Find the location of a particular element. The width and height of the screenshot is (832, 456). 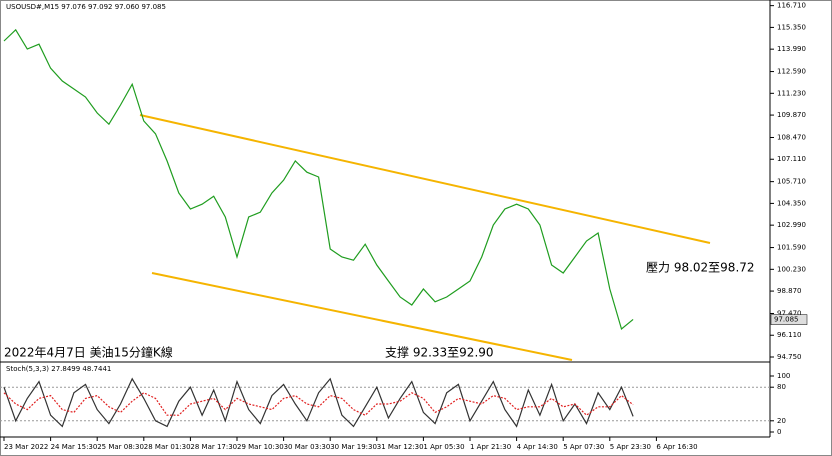

y-tick-label: 80 is located at coordinates (781, 387).